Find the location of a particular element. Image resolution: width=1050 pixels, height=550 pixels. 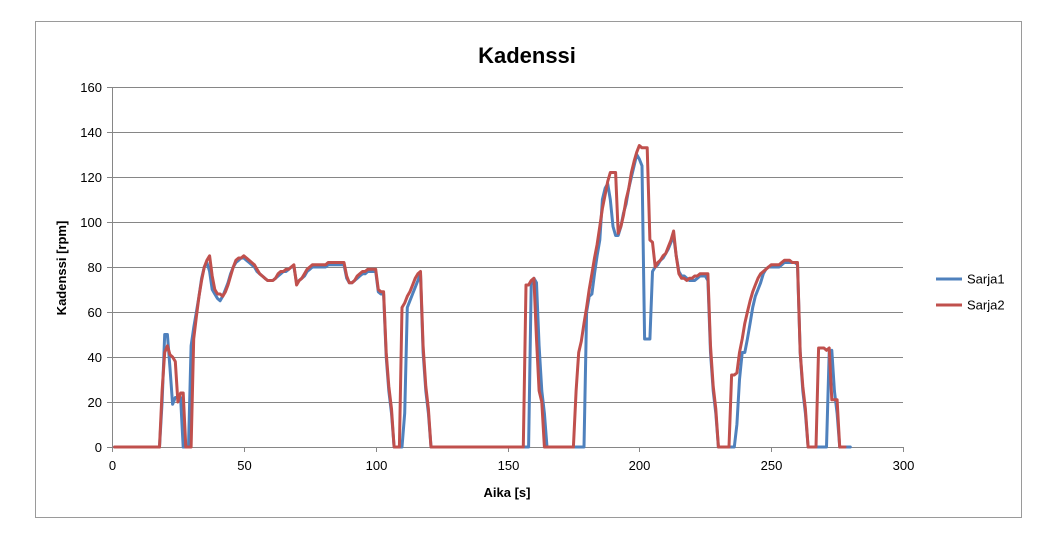

legend-label-sarja1: Sarja1 is located at coordinates (986, 279).